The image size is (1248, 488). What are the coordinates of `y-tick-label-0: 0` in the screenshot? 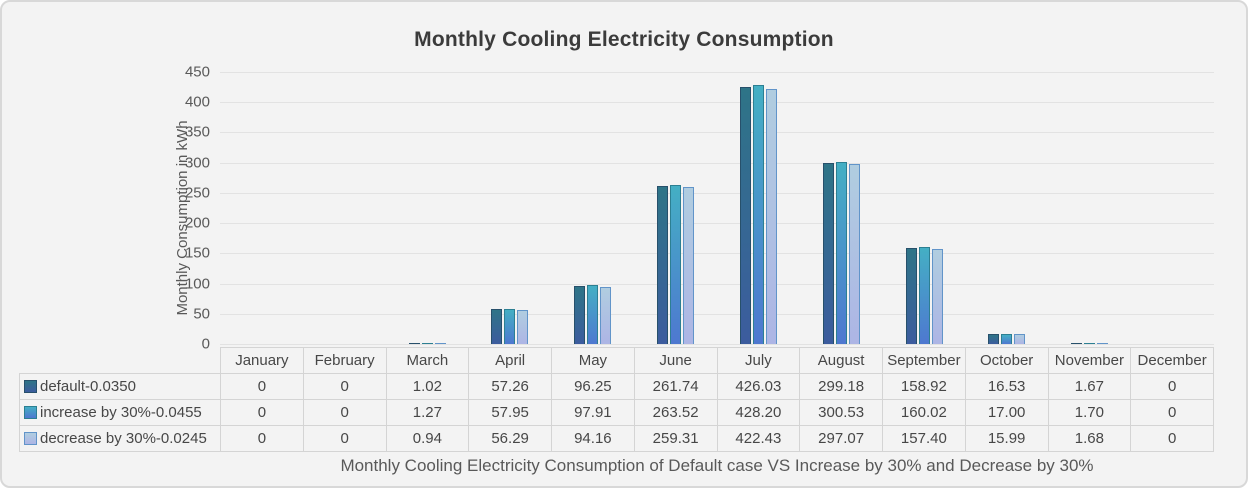 It's located at (205, 344).